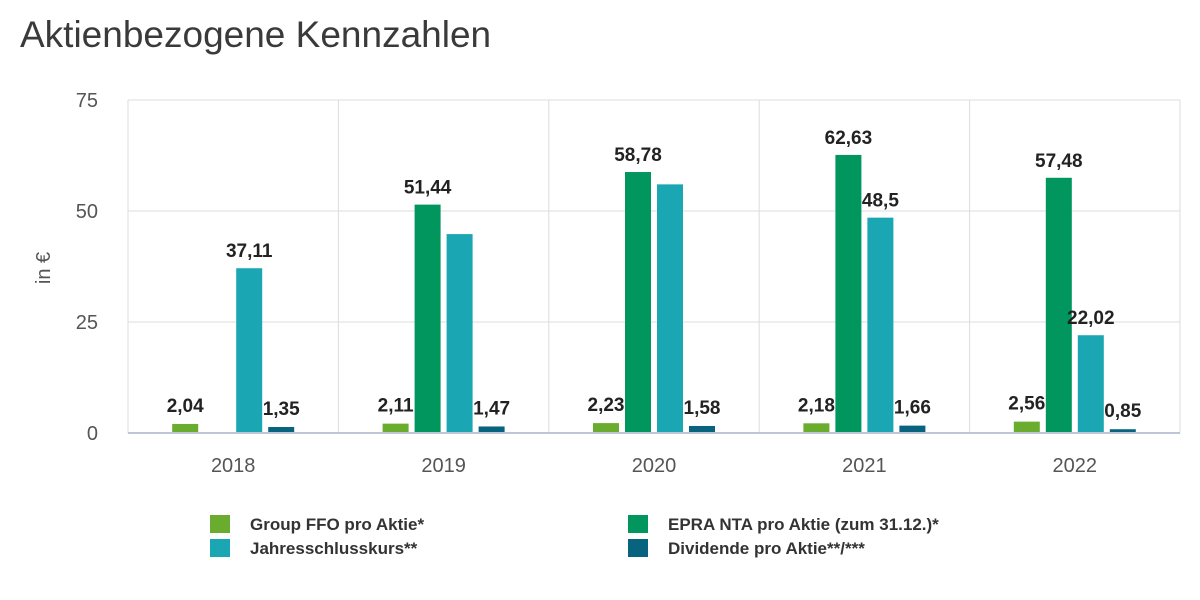  Describe the element at coordinates (334, 548) in the screenshot. I see `legend-item-label: Jahresschlusskurs**` at that location.